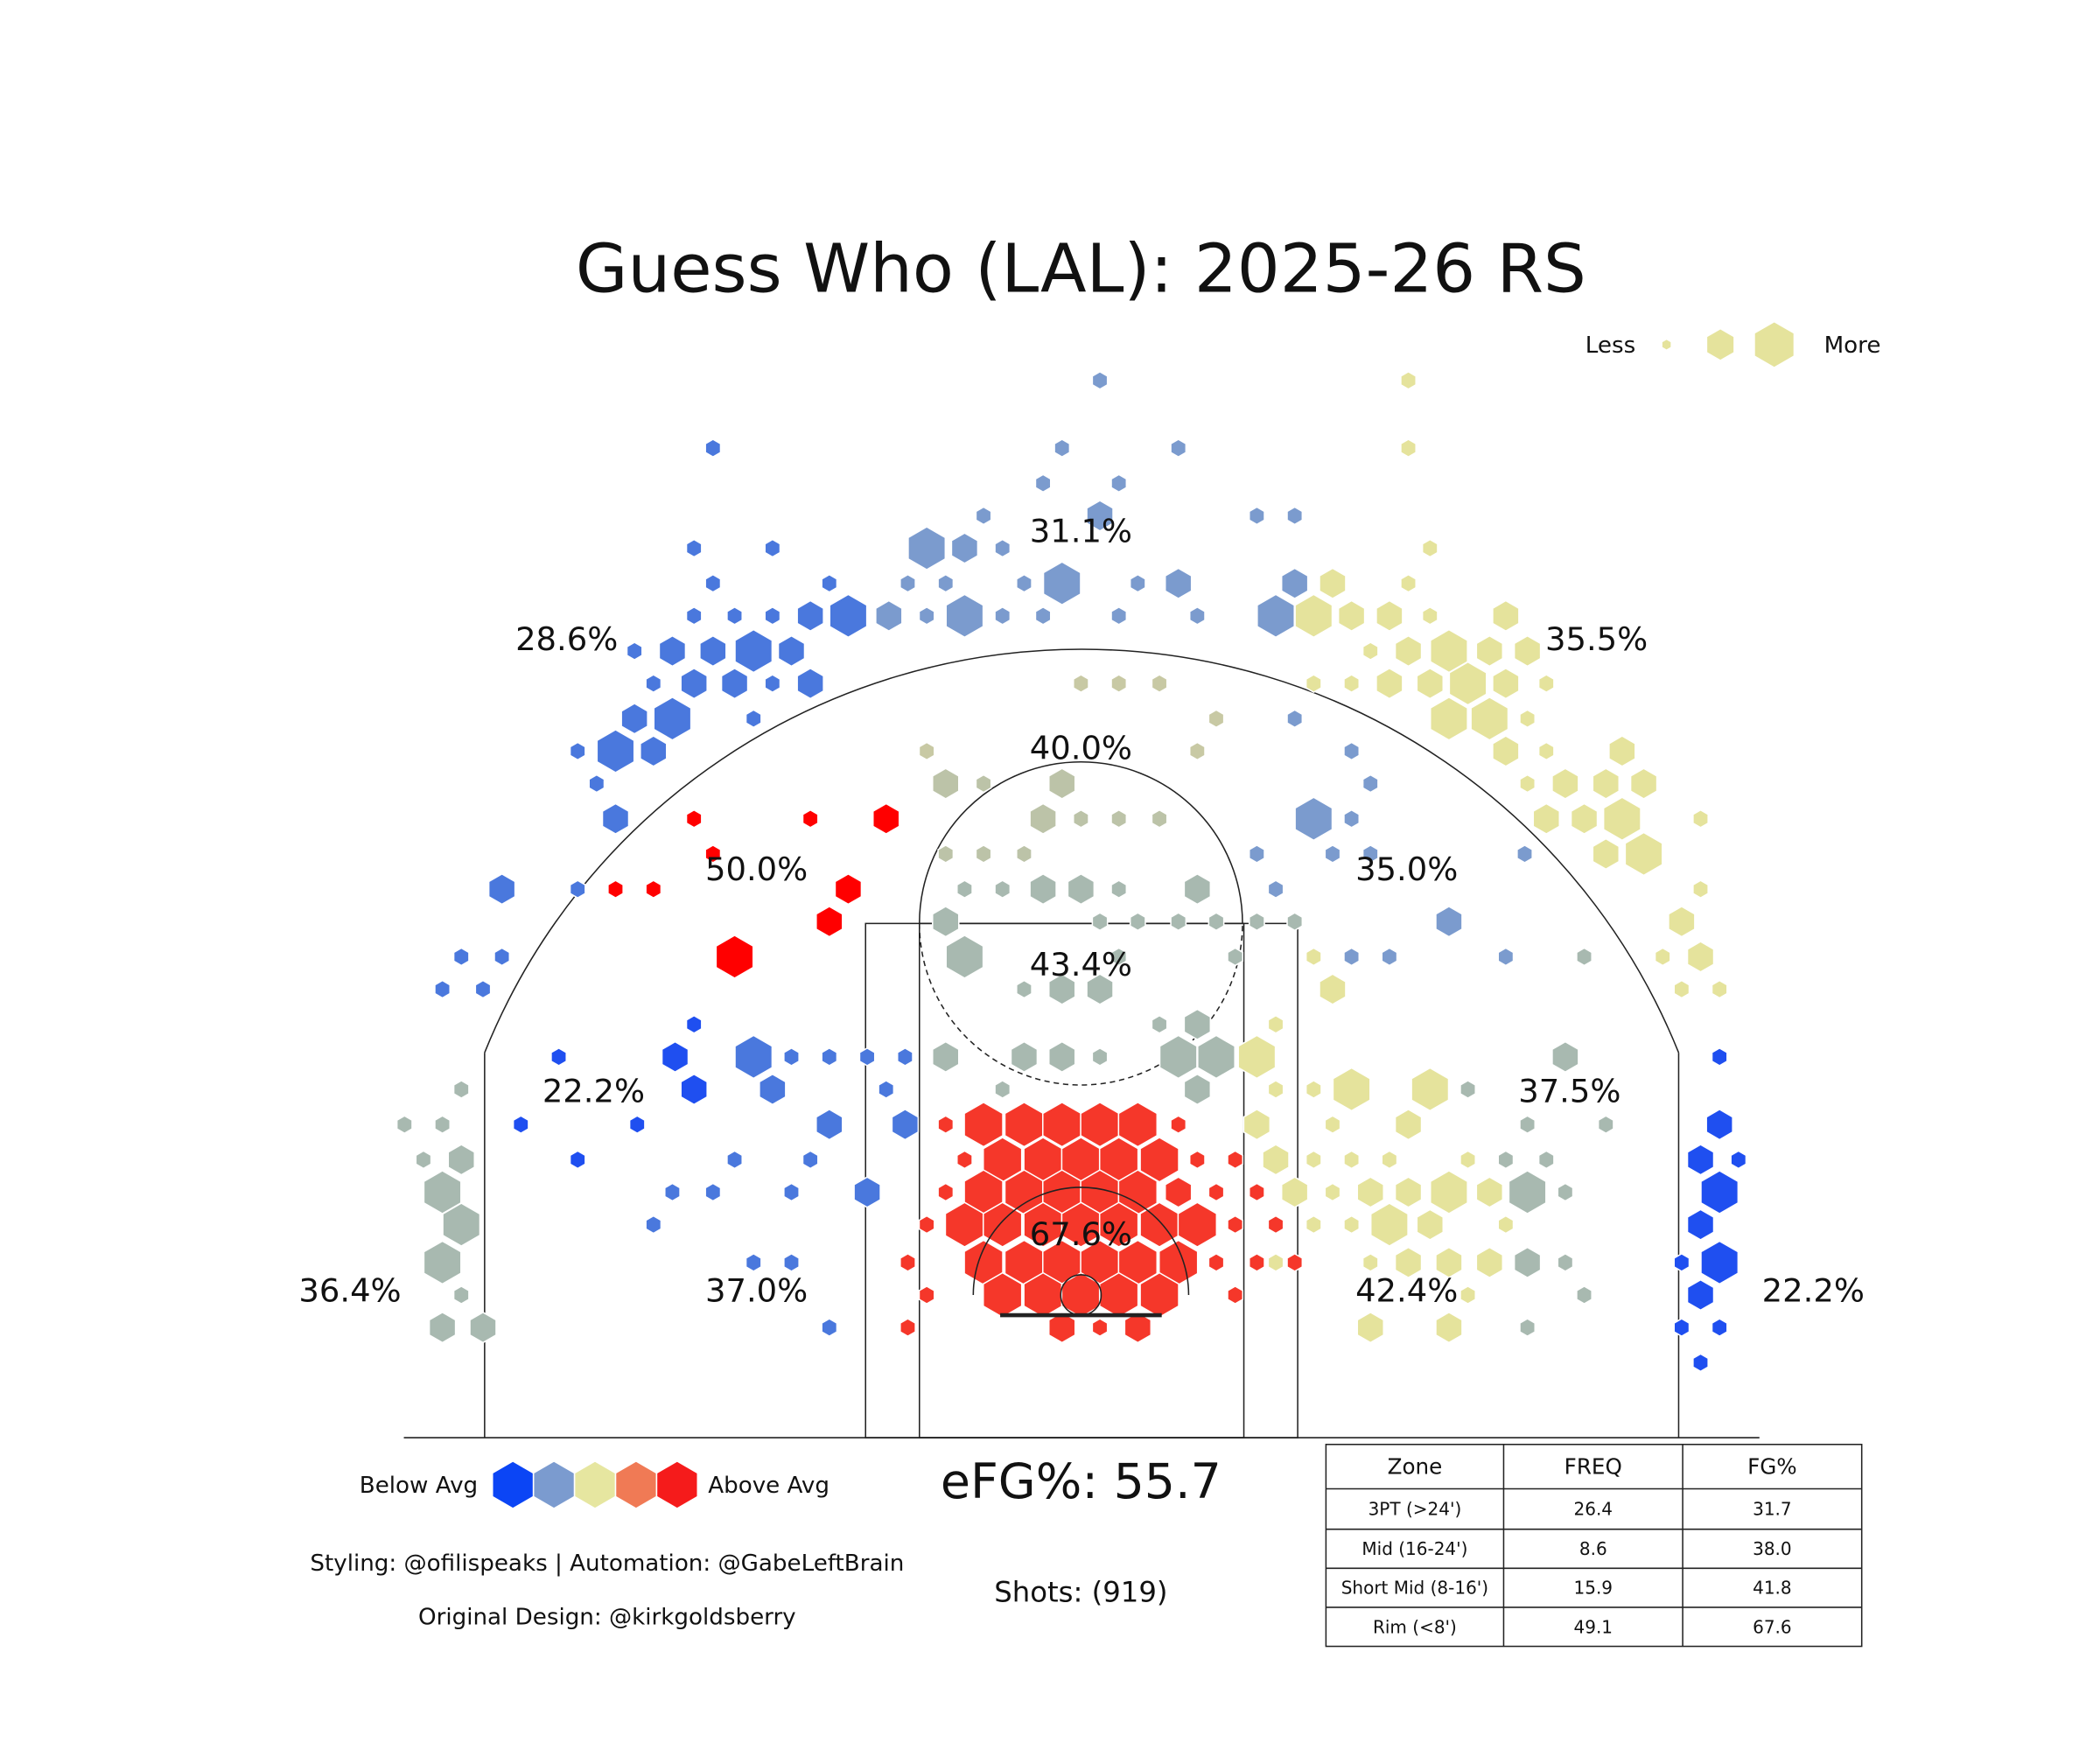 This screenshot has width=2100, height=1750. Describe the element at coordinates (1593, 1467) in the screenshot. I see `table-header: FREQ` at that location.